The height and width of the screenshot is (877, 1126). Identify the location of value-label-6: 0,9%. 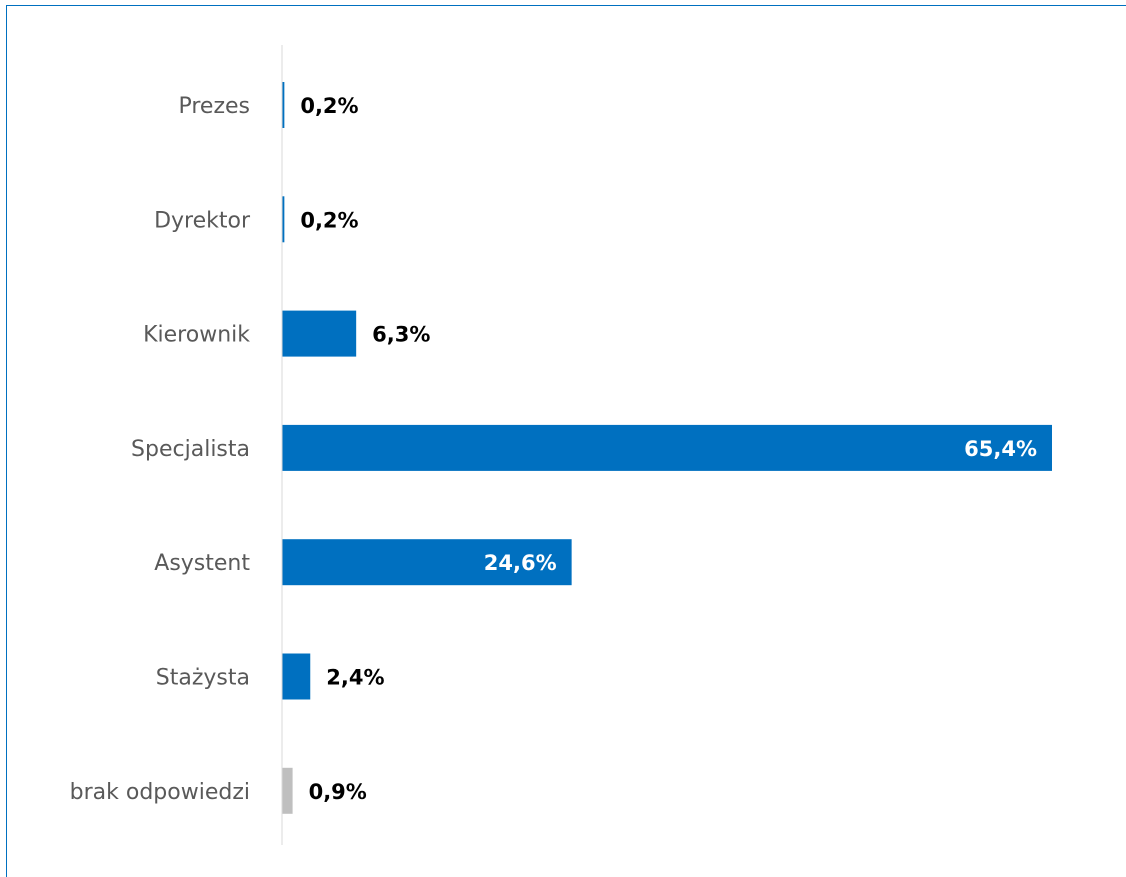
(338, 792).